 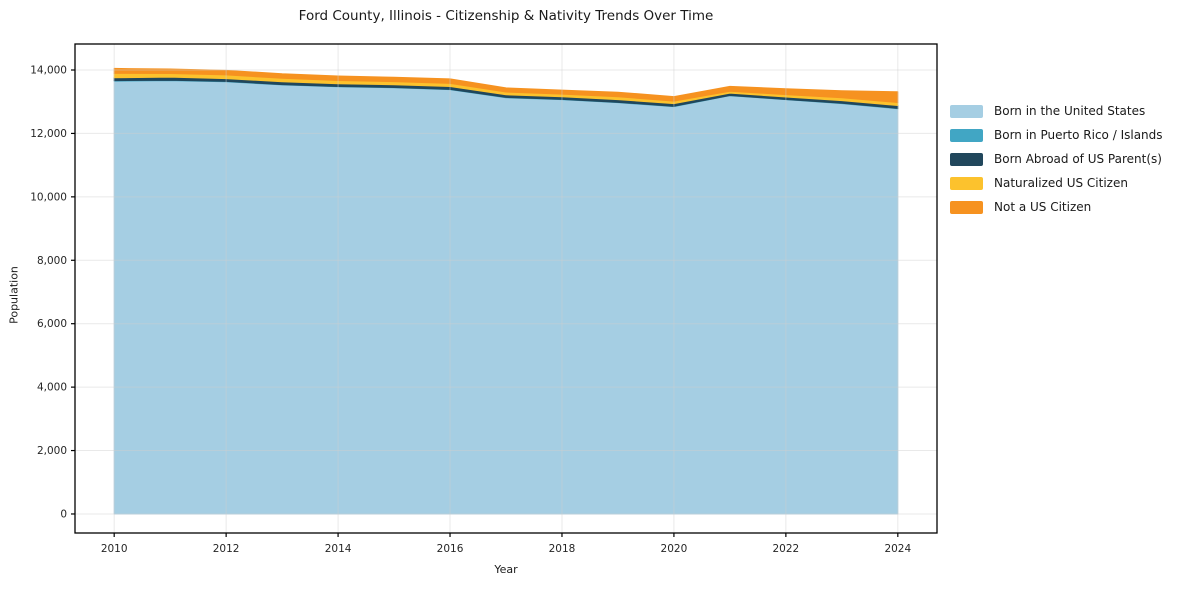 I want to click on y-tick-label: 10,000, so click(x=48, y=197).